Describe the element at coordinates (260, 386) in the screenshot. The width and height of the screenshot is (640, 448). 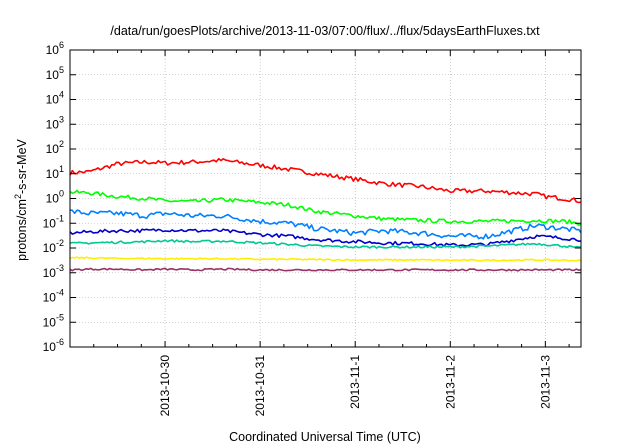
I see `x-tick-label: 2013-10-31` at that location.